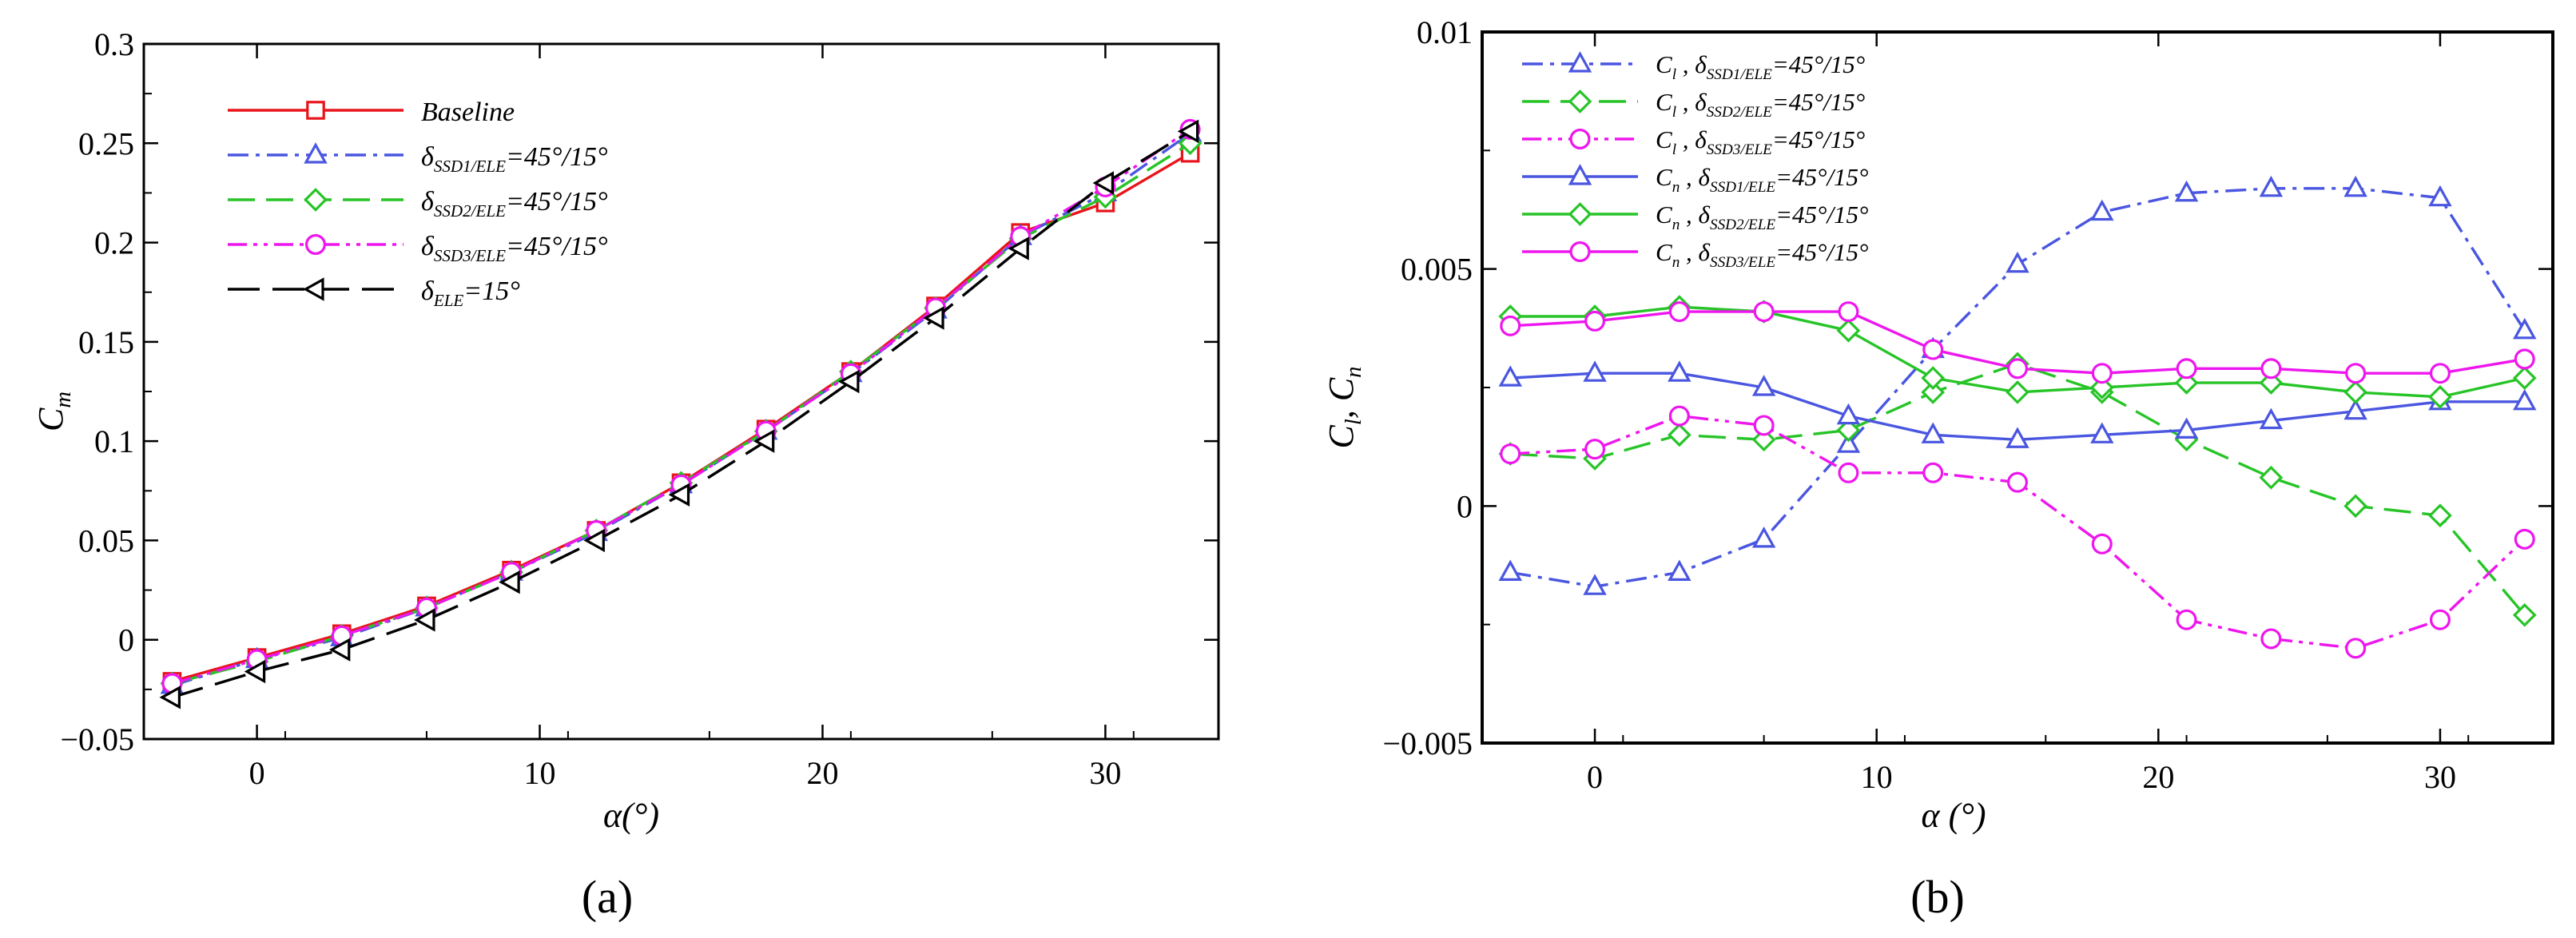 Image resolution: width=2576 pixels, height=938 pixels. What do you see at coordinates (106, 342) in the screenshot?
I see `y-tick-label: 0.15` at bounding box center [106, 342].